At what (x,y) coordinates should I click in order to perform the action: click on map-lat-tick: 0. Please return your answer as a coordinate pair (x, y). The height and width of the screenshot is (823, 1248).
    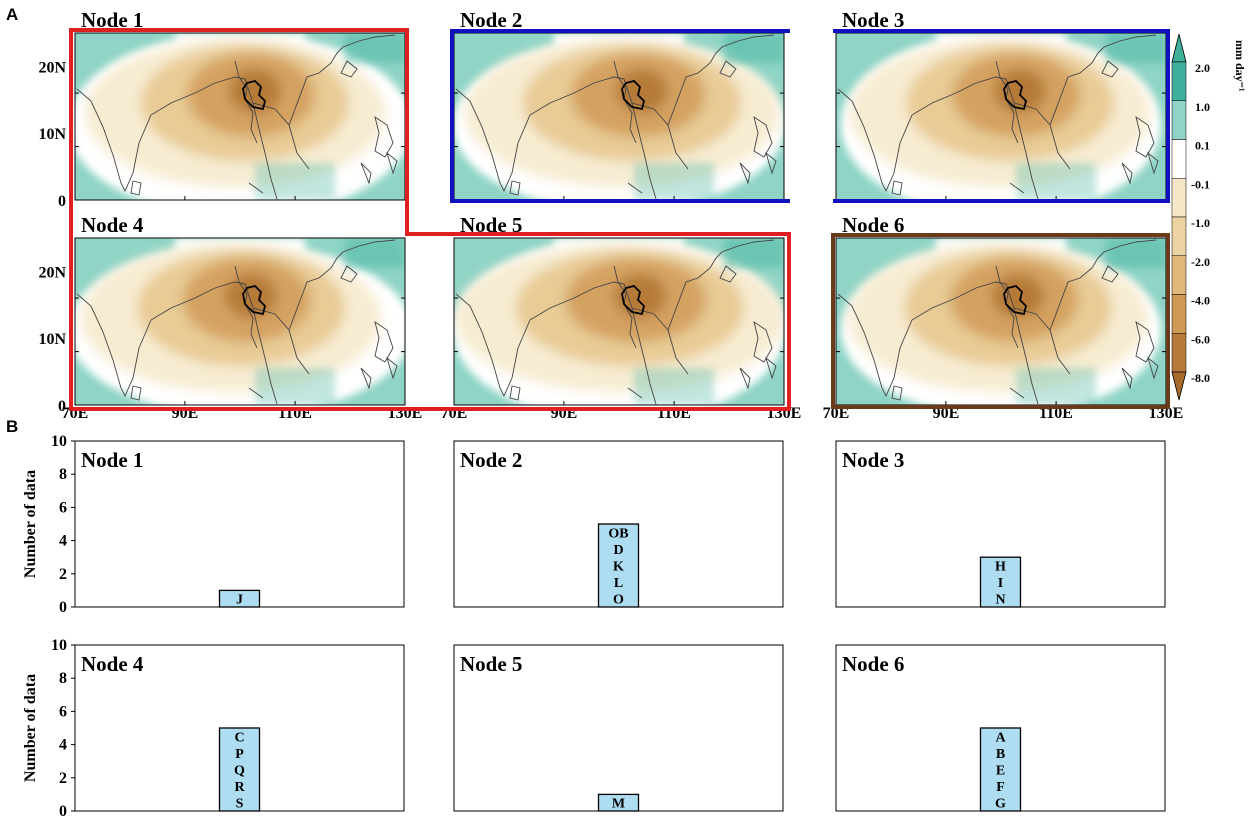
    Looking at the image, I should click on (62, 201).